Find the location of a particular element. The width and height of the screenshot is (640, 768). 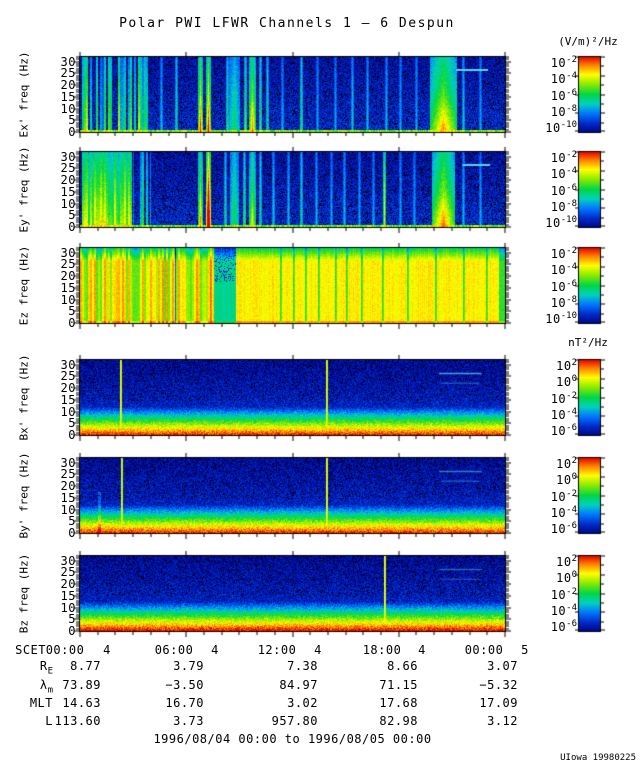

day-tick-label: 5 is located at coordinates (525, 650).